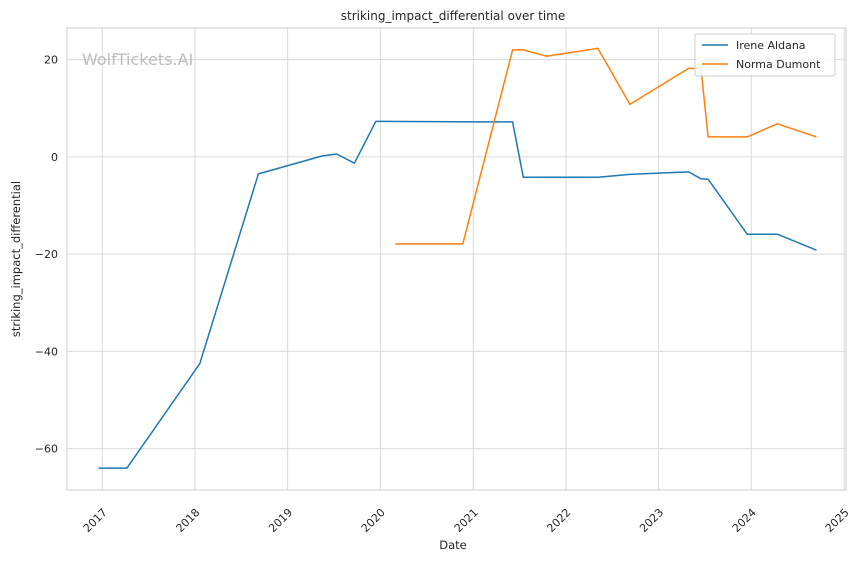 This screenshot has height=561, width=858. Describe the element at coordinates (453, 16) in the screenshot. I see `chart-title: striking_impact_differential over time` at that location.